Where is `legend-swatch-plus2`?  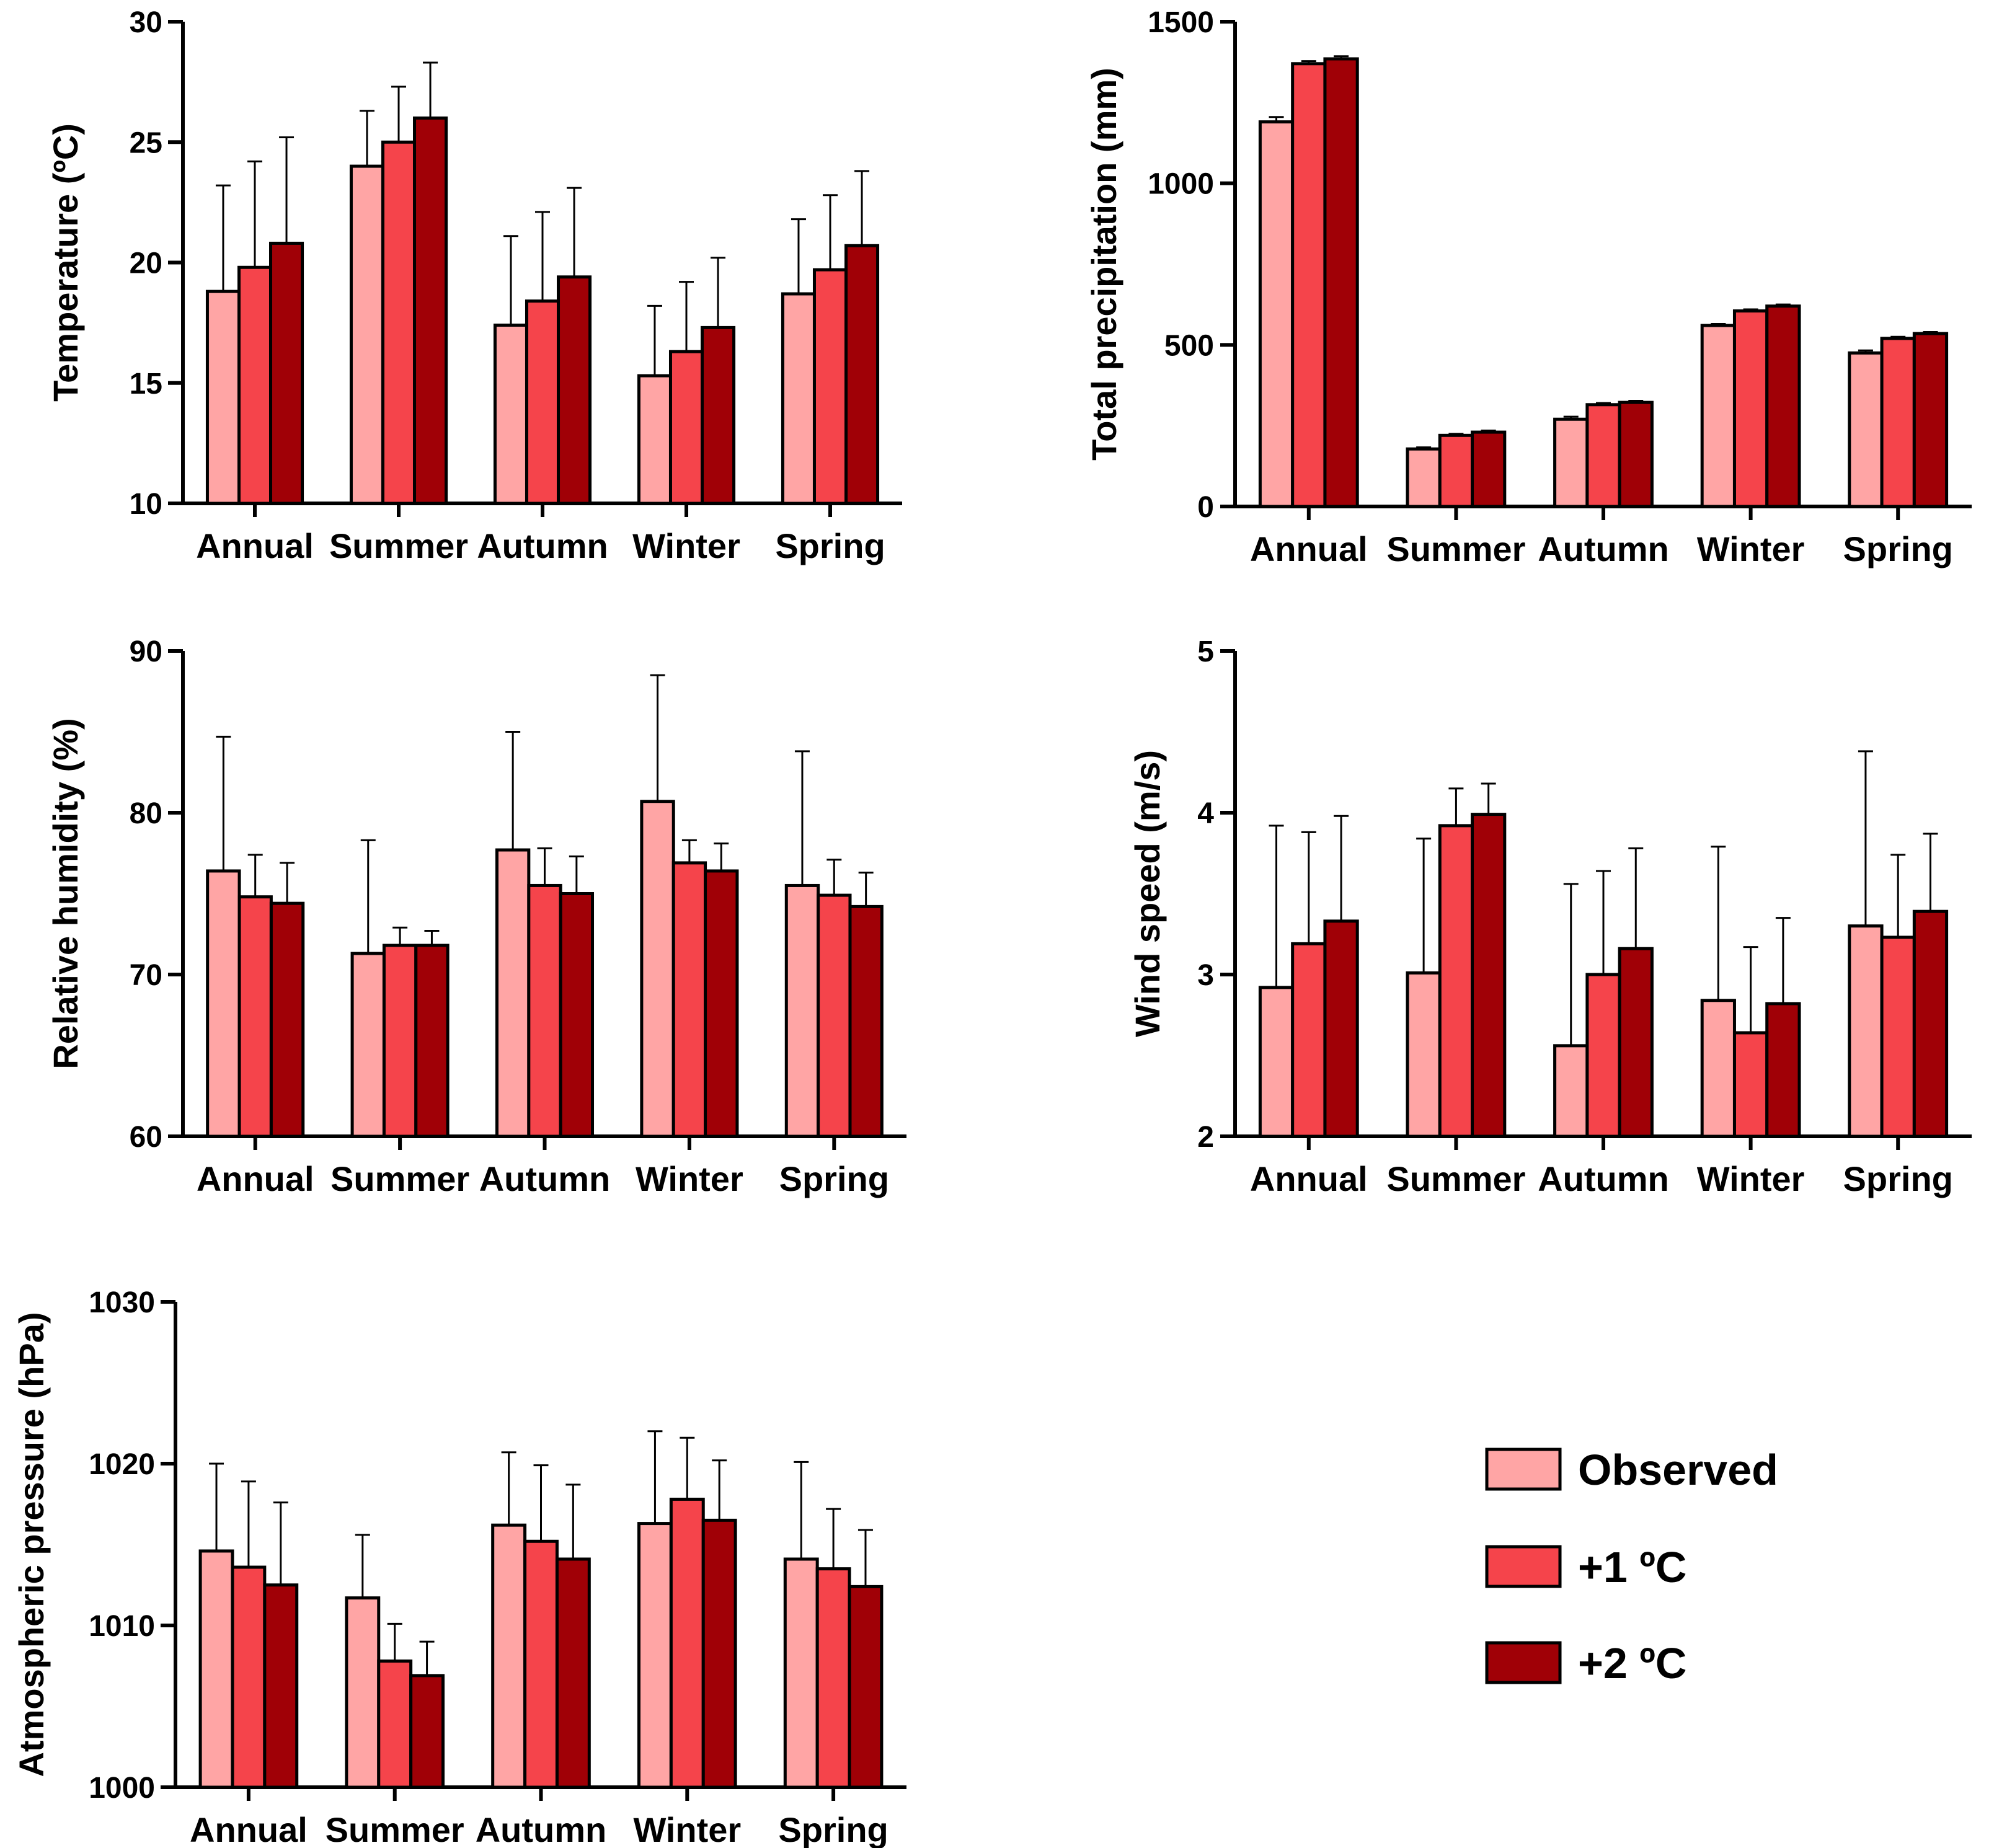 legend-swatch-plus2 is located at coordinates (1523, 1663).